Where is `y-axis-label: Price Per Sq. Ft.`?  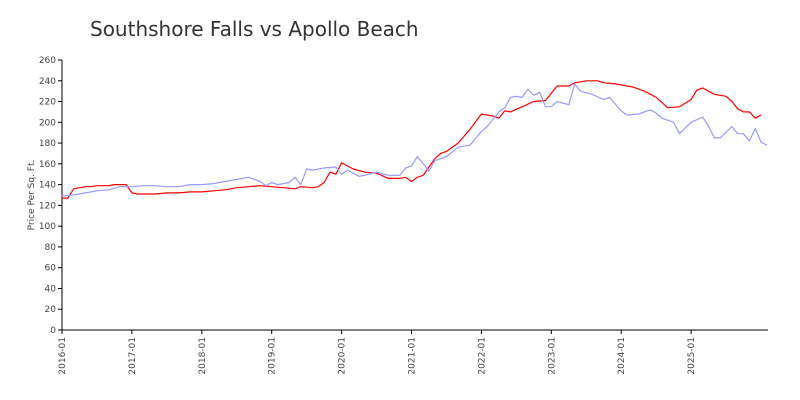 y-axis-label: Price Per Sq. Ft. is located at coordinates (32, 195).